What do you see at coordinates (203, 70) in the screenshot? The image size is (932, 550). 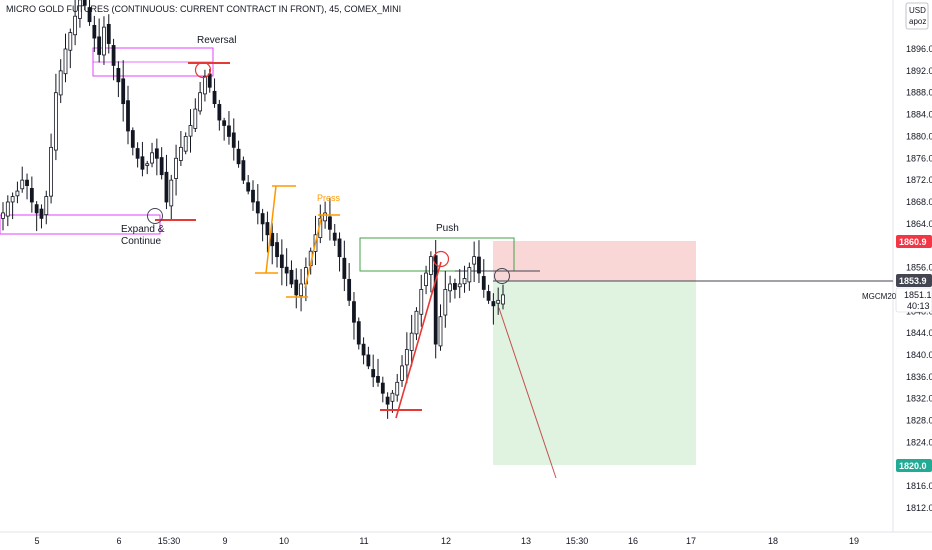 I see `reversal-circle` at bounding box center [203, 70].